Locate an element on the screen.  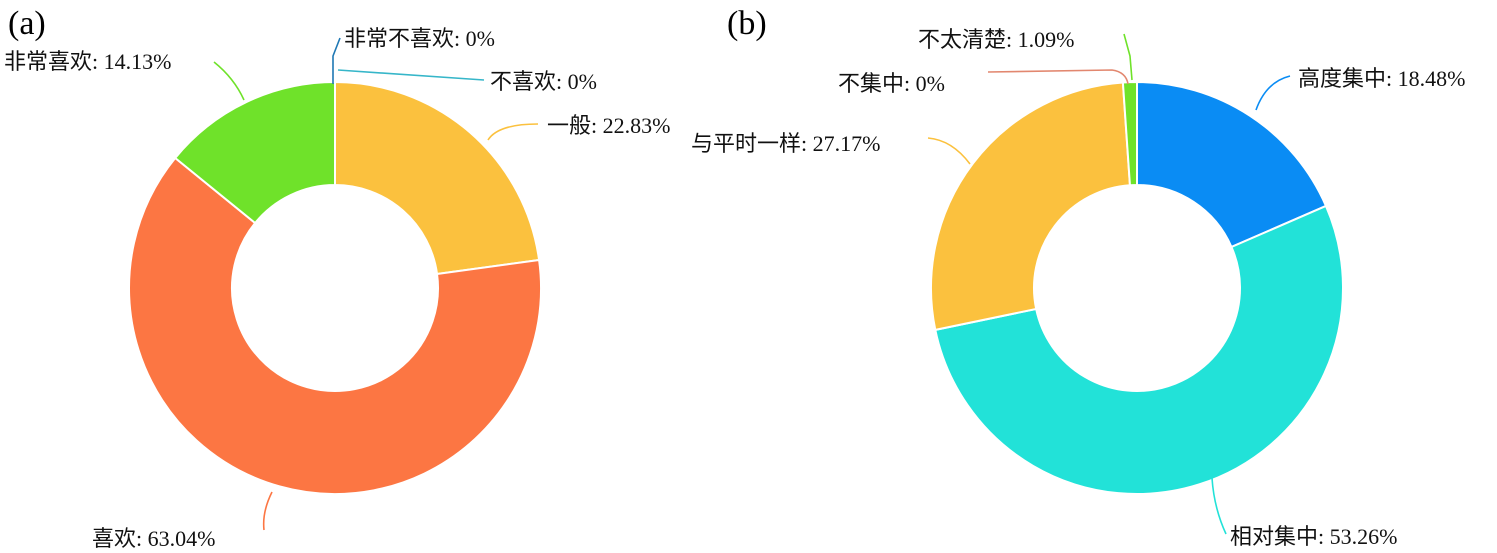
slice-label-xiangdui-jizhong: 相对集中: 53.26% is located at coordinates (1313, 536).